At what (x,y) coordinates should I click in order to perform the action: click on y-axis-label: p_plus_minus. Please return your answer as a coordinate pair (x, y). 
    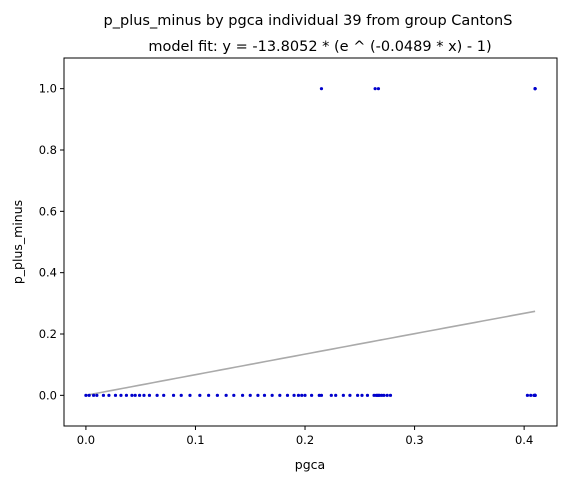
    Looking at the image, I should click on (17, 242).